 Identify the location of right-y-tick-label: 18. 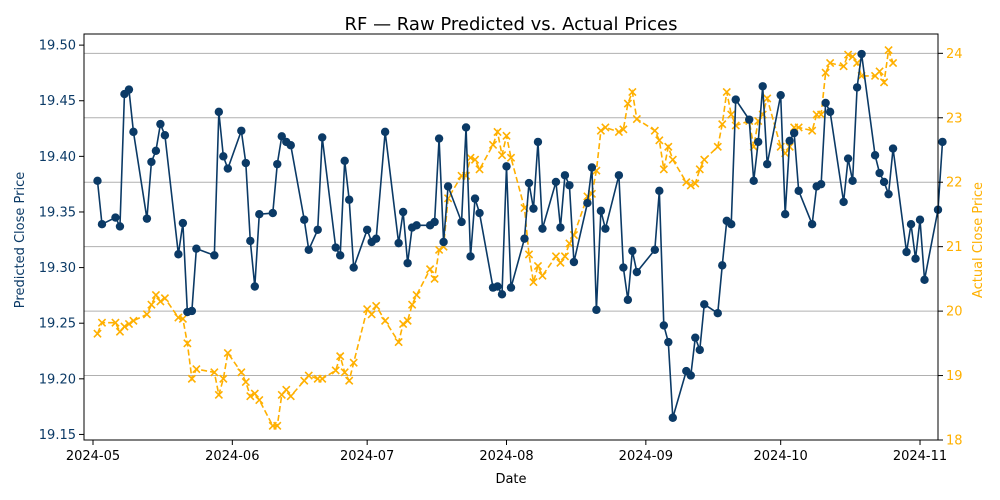
(954, 441).